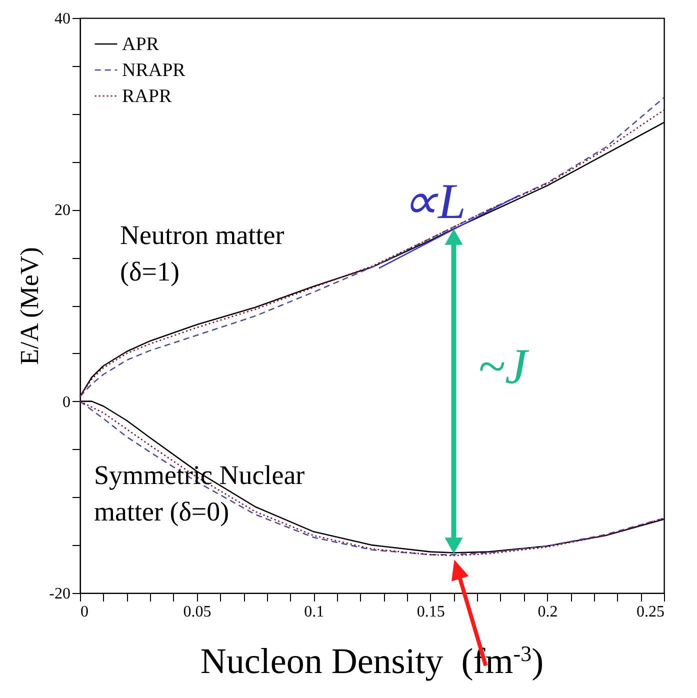 This screenshot has width=697, height=698. Describe the element at coordinates (650, 612) in the screenshot. I see `x-tick-label: 0.25` at that location.